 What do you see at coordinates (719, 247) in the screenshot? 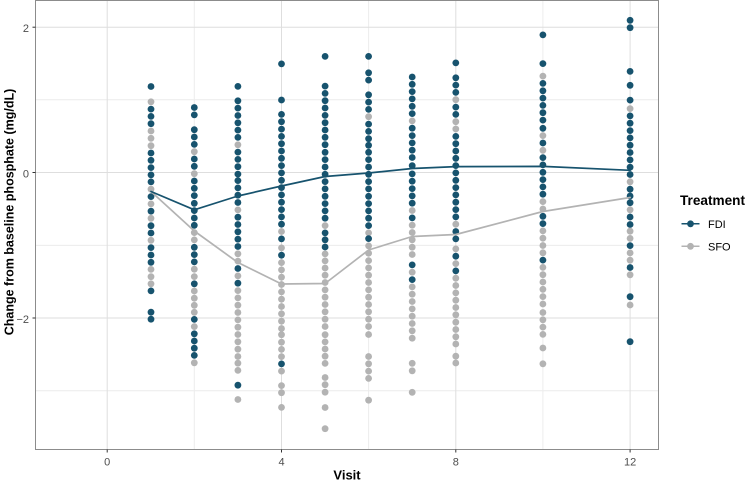
I see `svg-text: SFO` at bounding box center [719, 247].